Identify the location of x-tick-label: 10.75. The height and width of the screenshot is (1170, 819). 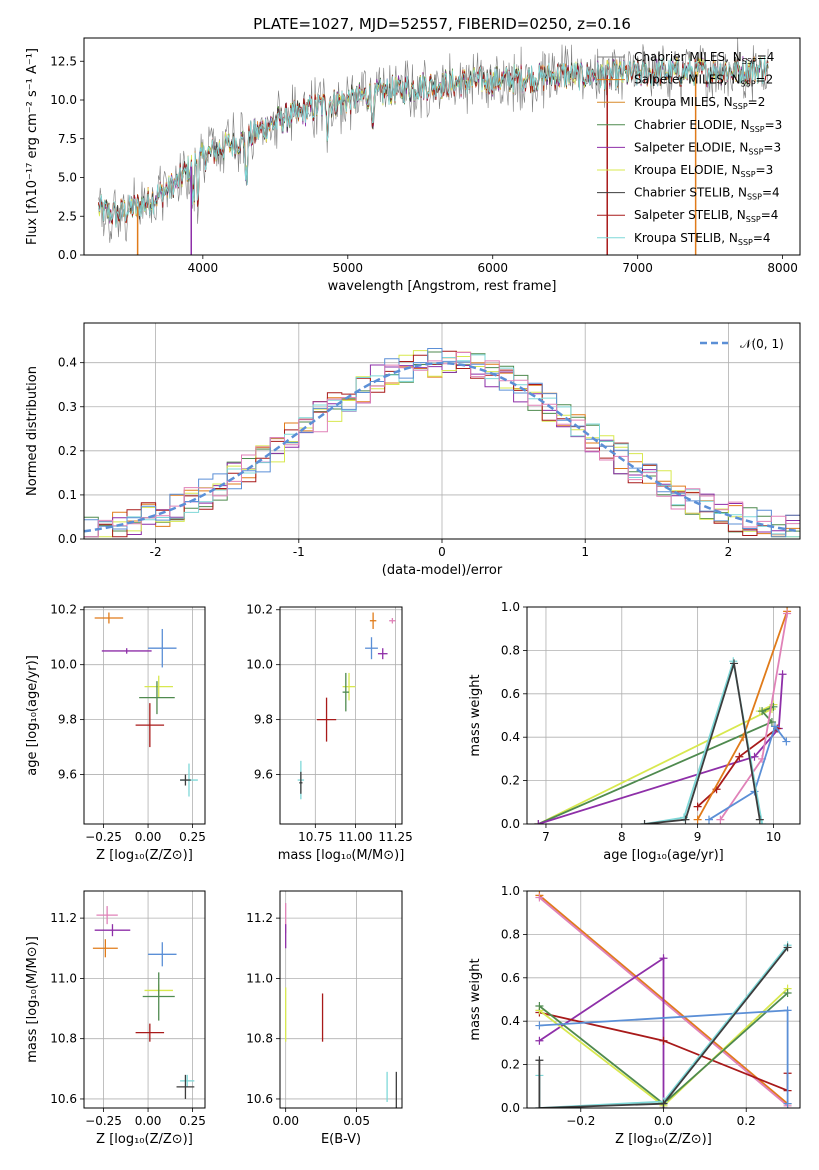
(315, 837).